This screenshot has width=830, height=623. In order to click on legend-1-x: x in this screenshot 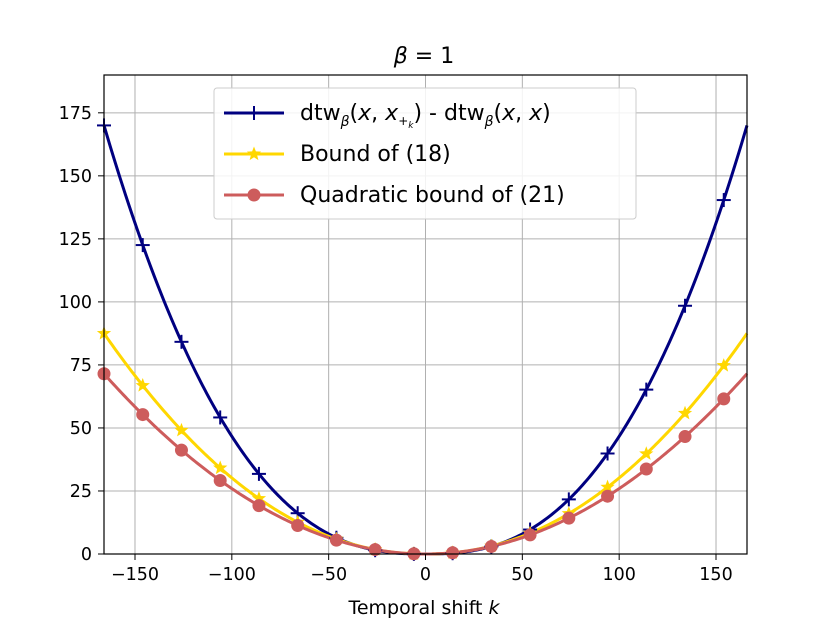, I will do `click(364, 113)`.